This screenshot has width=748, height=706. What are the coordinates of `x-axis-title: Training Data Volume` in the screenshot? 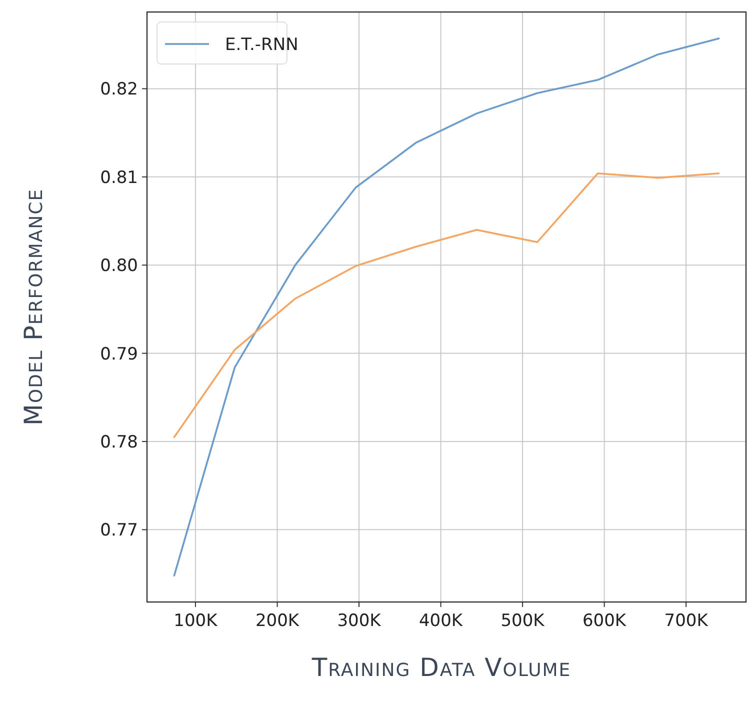 It's located at (441, 667).